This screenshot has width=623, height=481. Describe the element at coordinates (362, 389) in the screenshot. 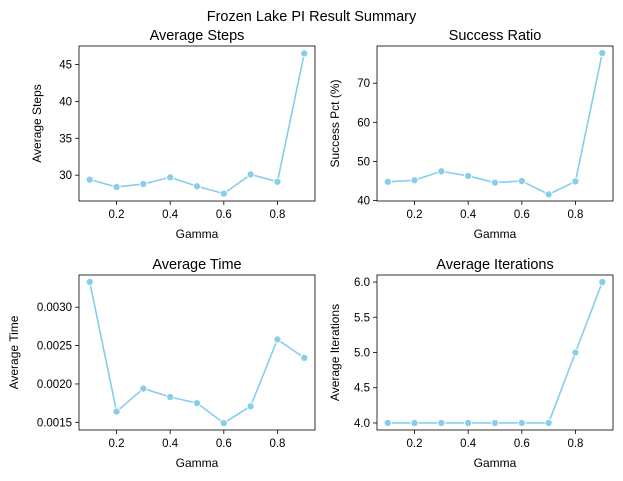

I see `y-tick-label: 4.5` at that location.